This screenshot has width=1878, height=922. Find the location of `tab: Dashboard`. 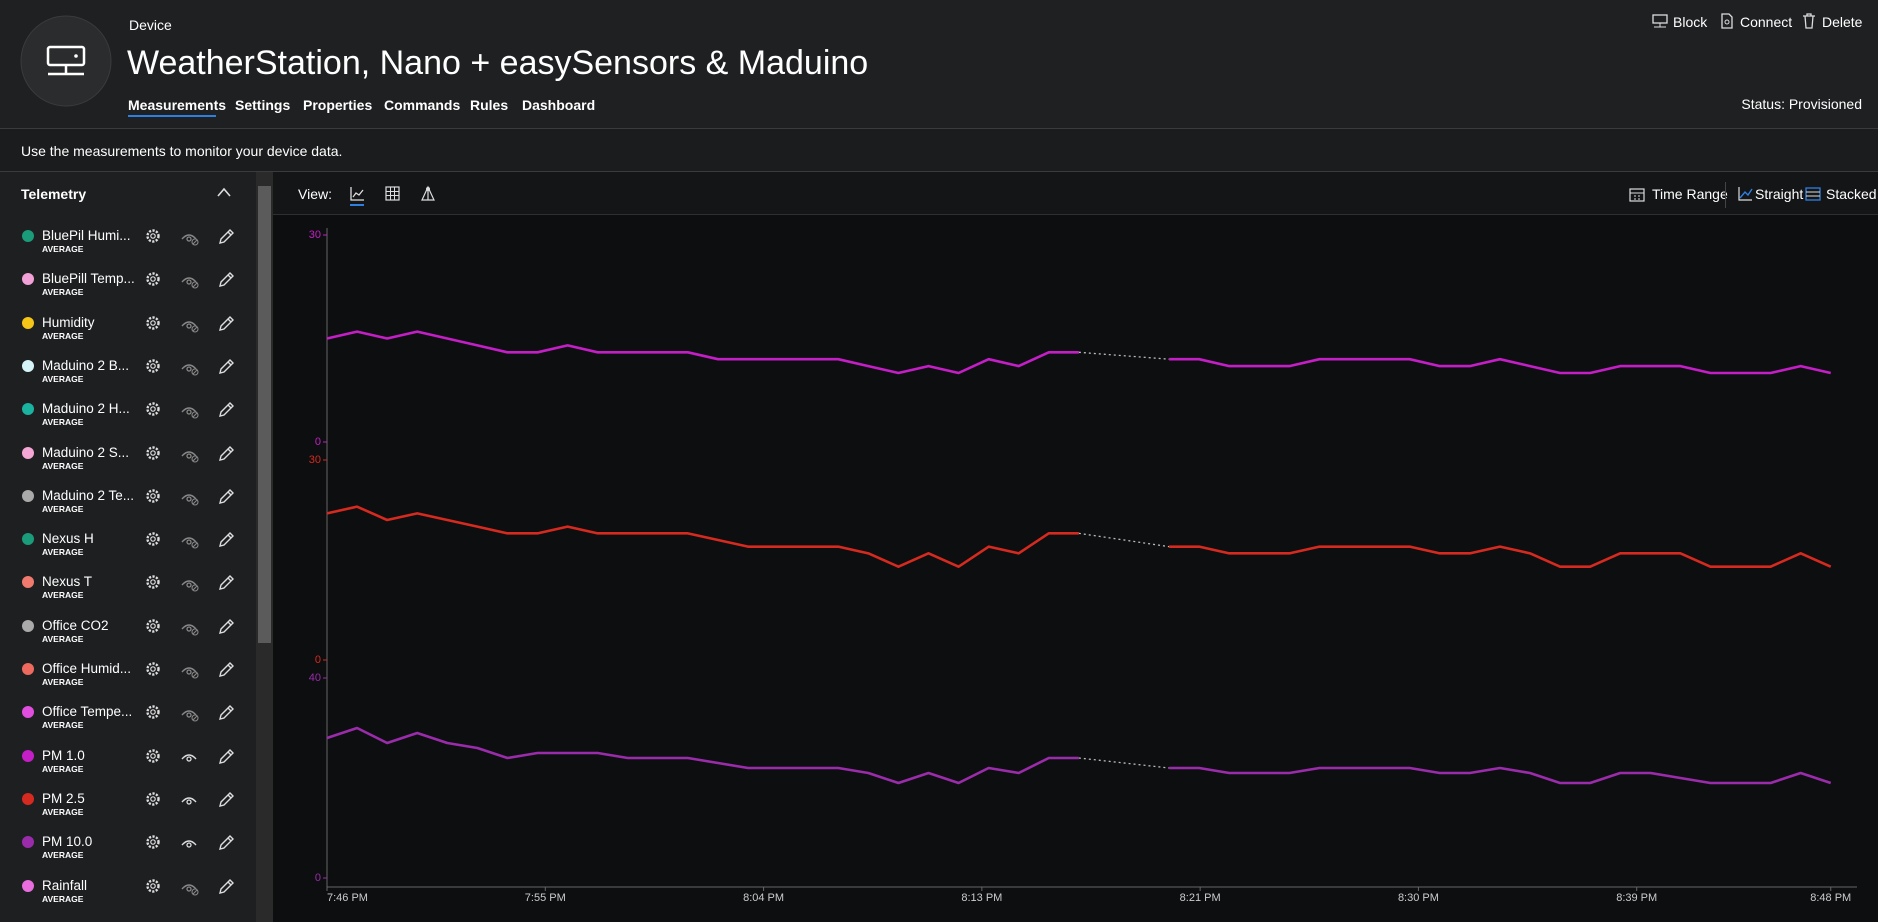

tab: Dashboard is located at coordinates (559, 105).